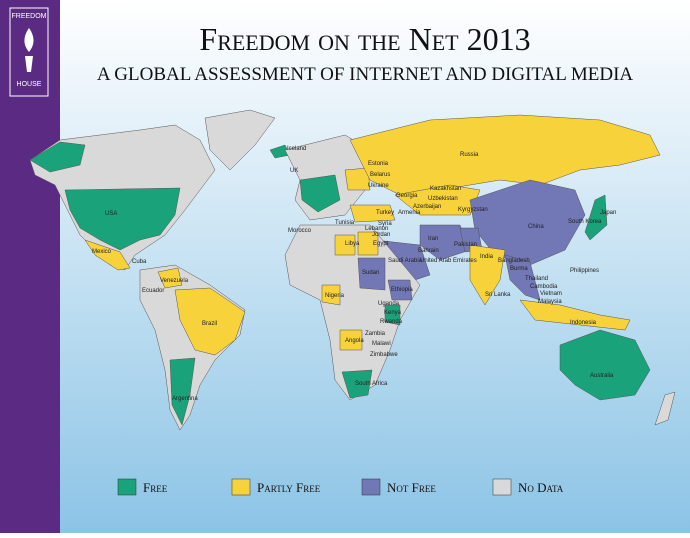 Image resolution: width=690 pixels, height=538 pixels. What do you see at coordinates (585, 222) in the screenshot?
I see `country-label: South Korea` at bounding box center [585, 222].